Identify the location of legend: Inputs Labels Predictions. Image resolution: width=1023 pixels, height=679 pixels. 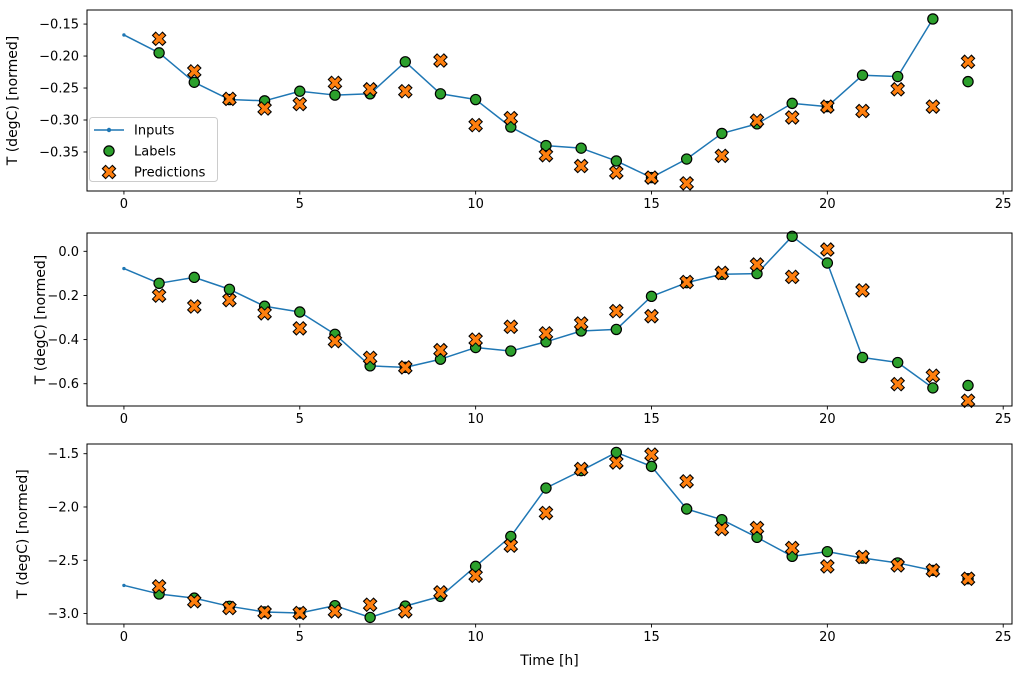
(153, 149).